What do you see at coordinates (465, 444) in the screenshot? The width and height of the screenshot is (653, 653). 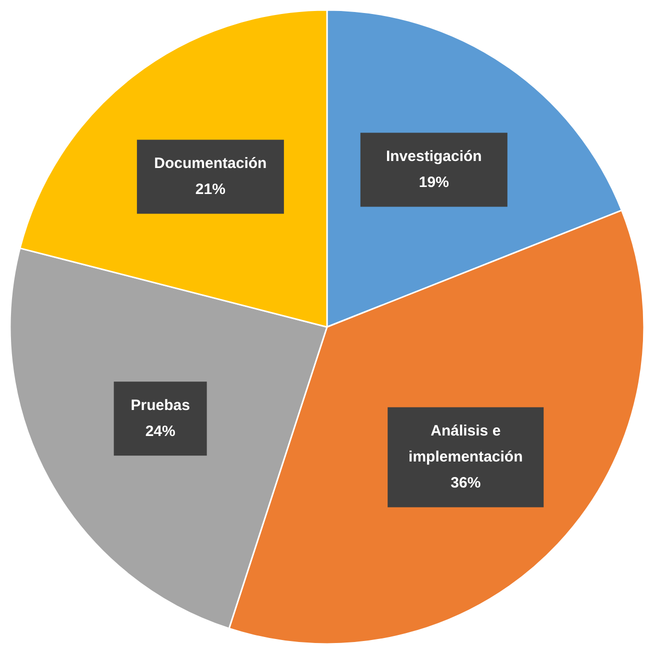 I see `slice-label: Análisis e implementación` at bounding box center [465, 444].